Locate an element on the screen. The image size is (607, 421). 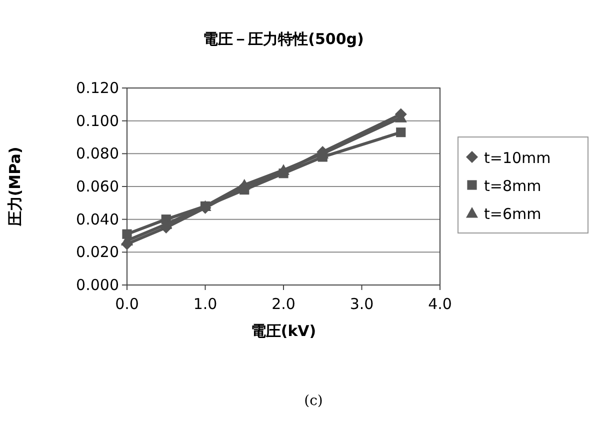
x-tick-label: 4.0 is located at coordinates (440, 304).